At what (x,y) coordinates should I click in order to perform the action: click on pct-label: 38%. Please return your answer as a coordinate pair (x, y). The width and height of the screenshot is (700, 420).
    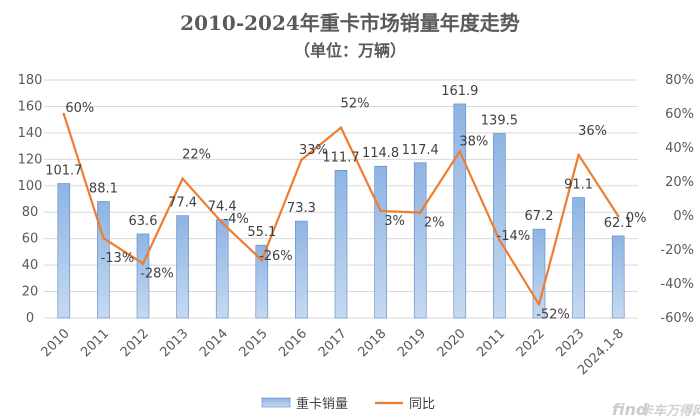
    Looking at the image, I should click on (473, 141).